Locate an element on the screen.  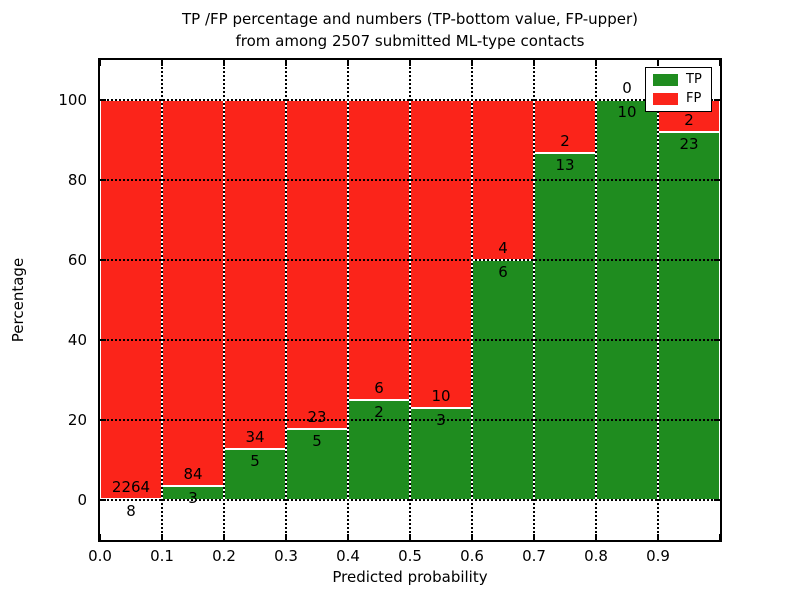
legend-item: TP is located at coordinates (677, 80).